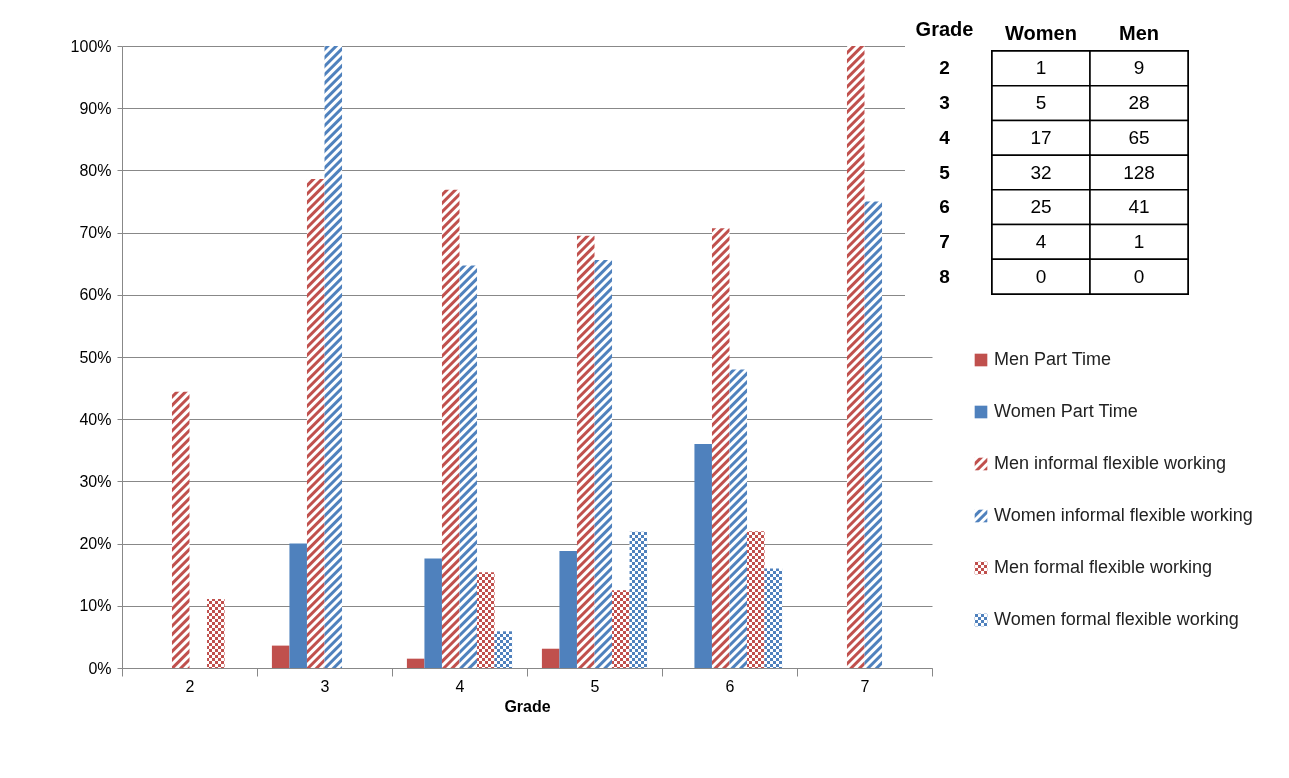 The image size is (1289, 778). What do you see at coordinates (1041, 241) in the screenshot?
I see `data-label: 4` at bounding box center [1041, 241].